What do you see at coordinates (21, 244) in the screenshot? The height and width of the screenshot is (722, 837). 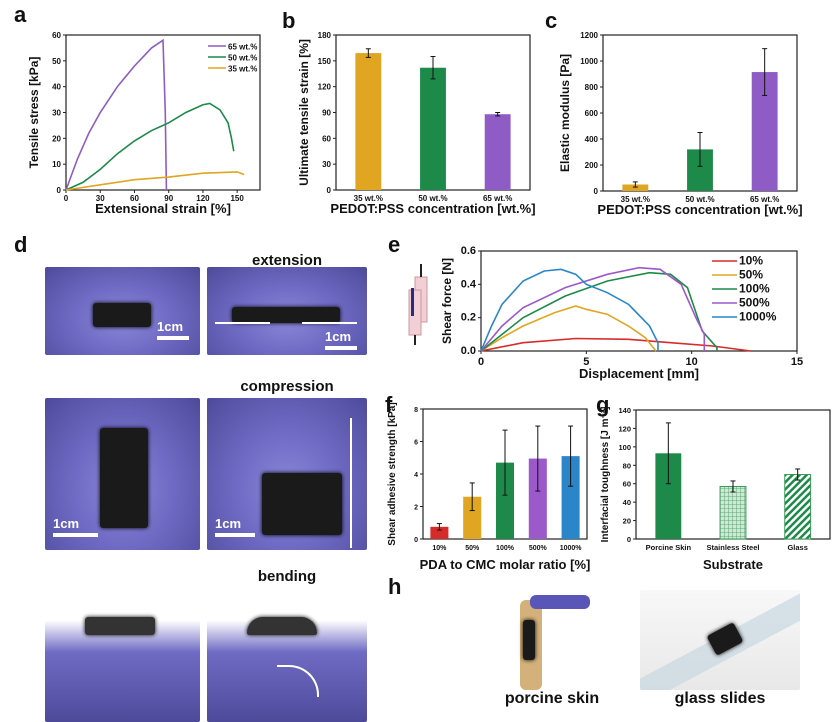 I see `panel-label-d: d` at bounding box center [21, 244].